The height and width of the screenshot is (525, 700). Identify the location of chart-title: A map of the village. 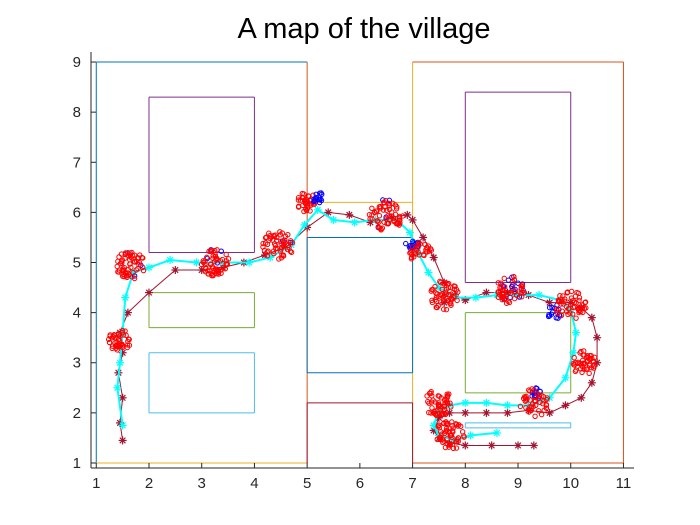
(363, 29).